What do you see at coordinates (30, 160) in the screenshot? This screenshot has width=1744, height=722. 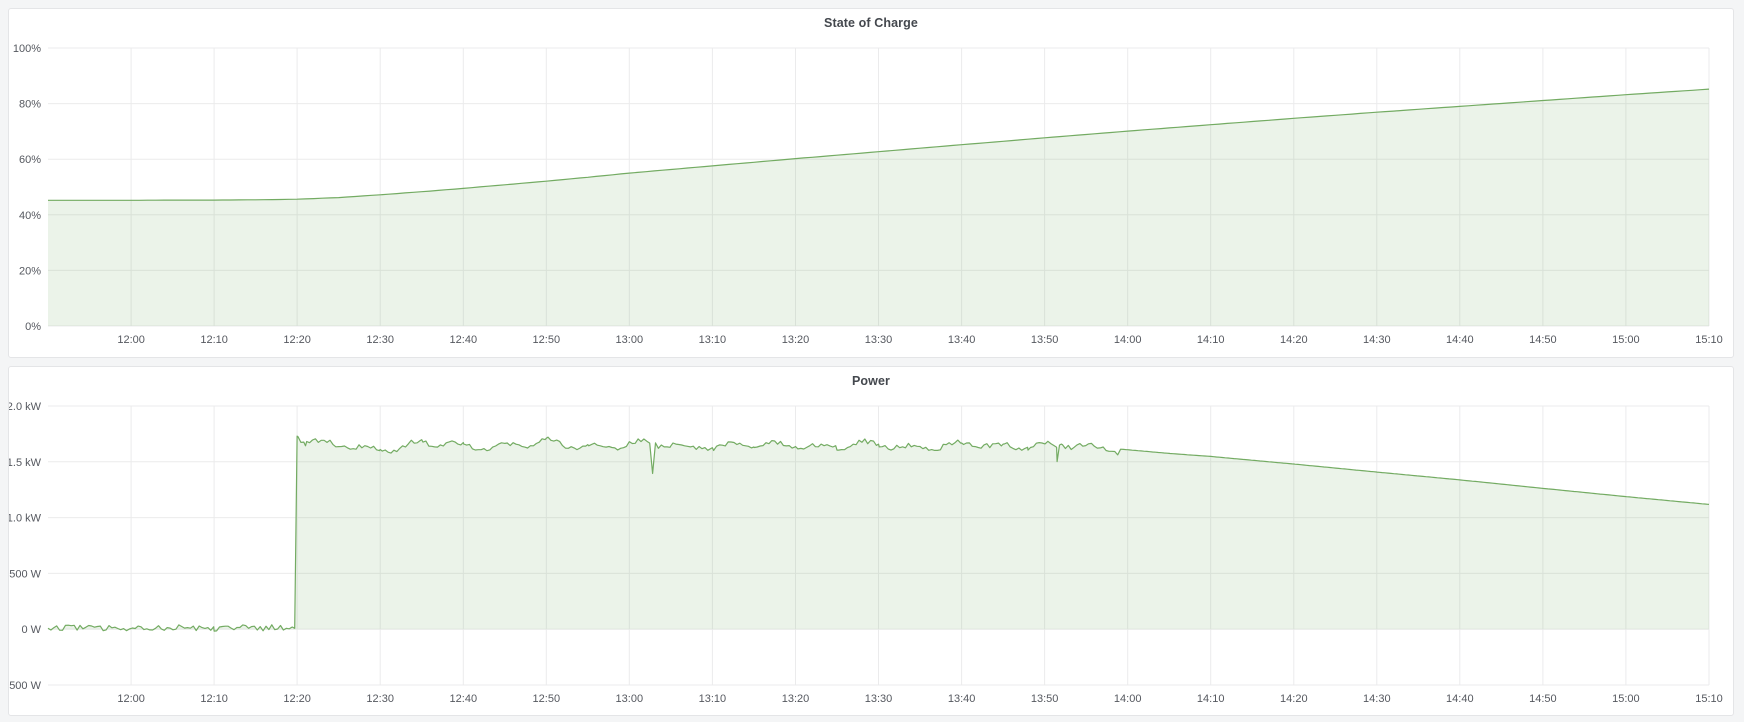 I see `svg-text: 60%` at bounding box center [30, 160].